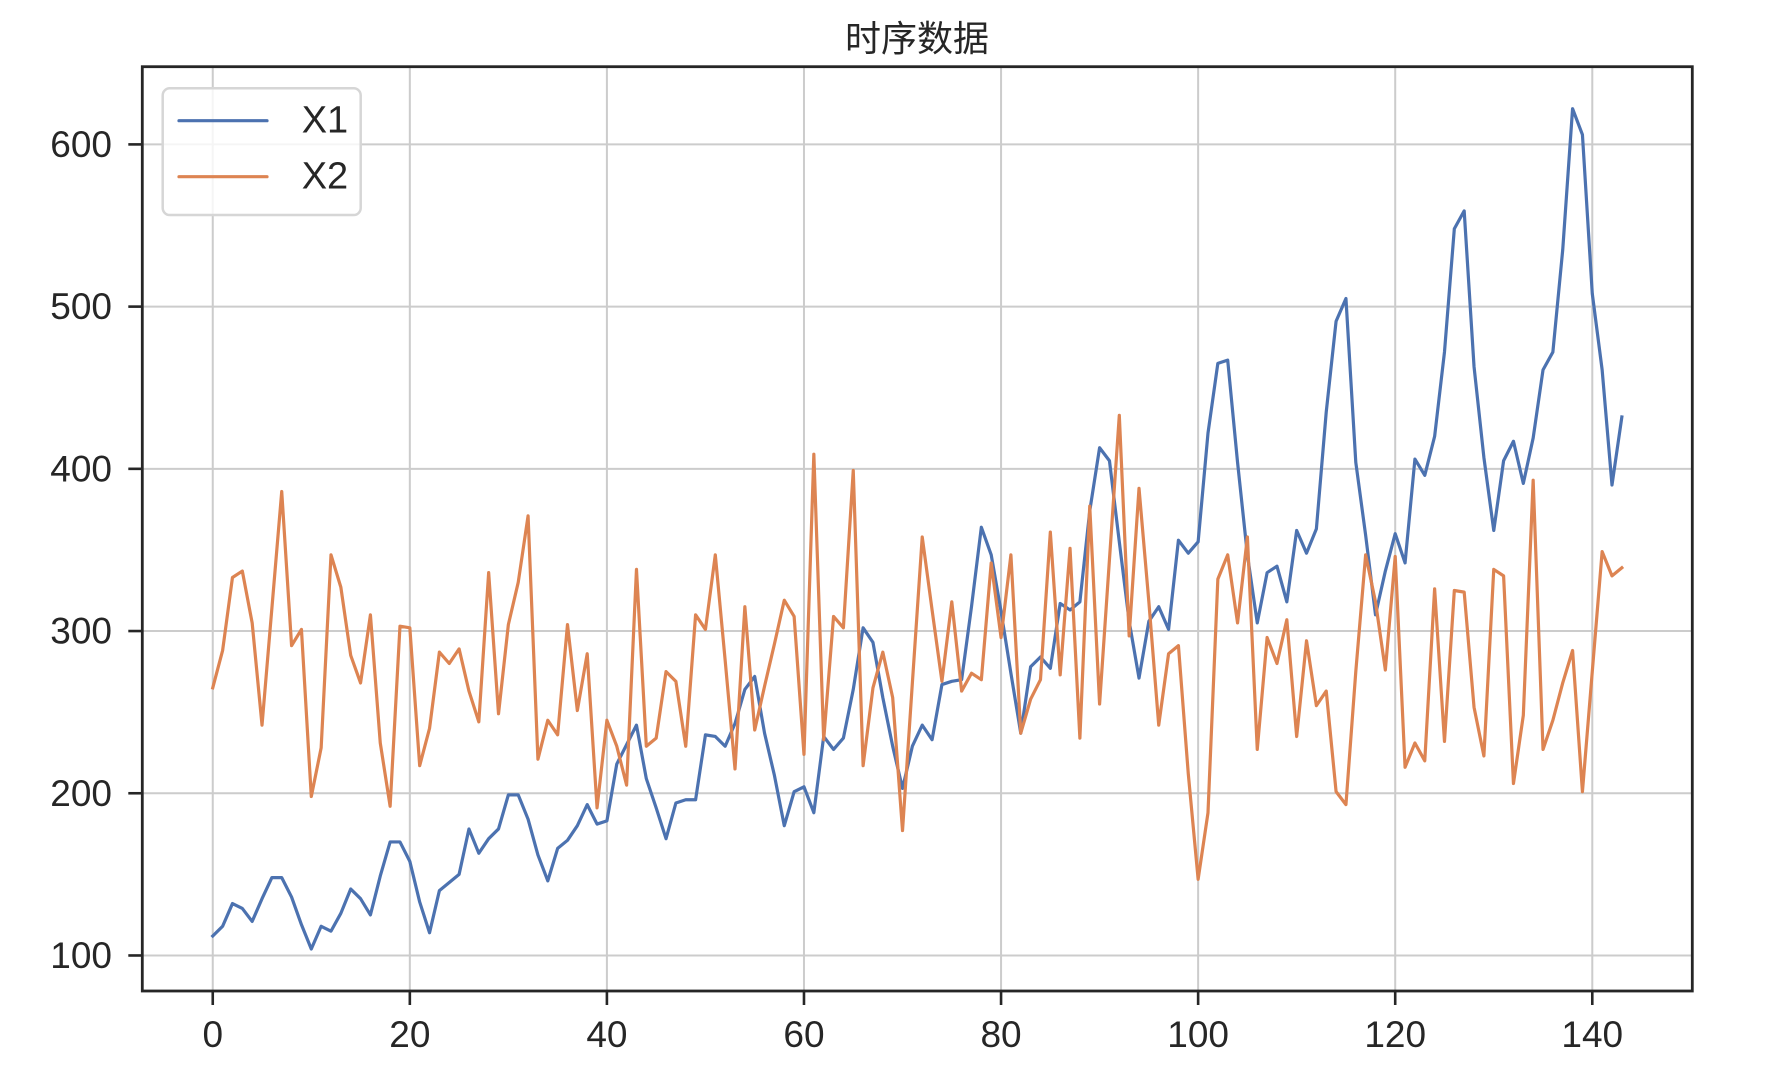  What do you see at coordinates (1000, 1034) in the screenshot?
I see `x-tick-label: 80` at bounding box center [1000, 1034].